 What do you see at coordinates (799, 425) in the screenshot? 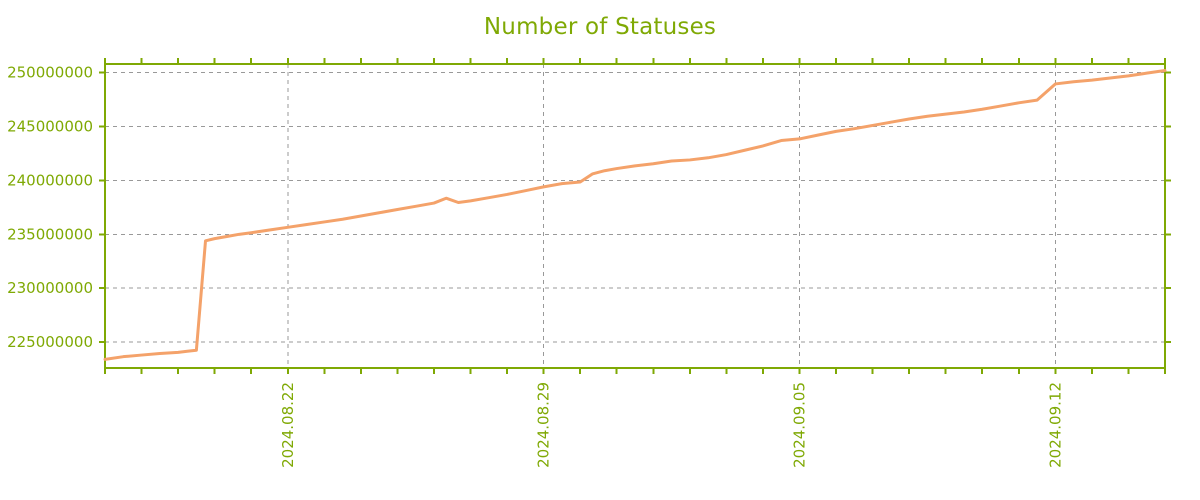
I see `x-tick-label: 2024.09.05` at bounding box center [799, 425].